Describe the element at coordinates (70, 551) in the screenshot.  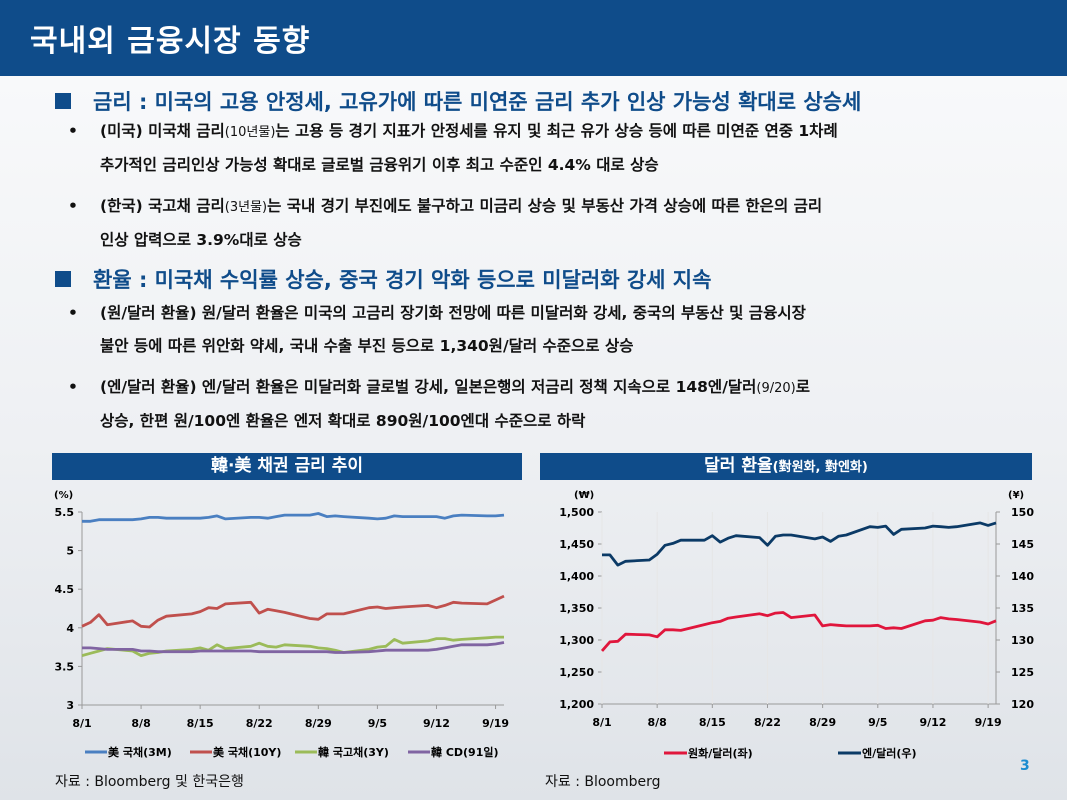
I see `y-tick-label: 5` at that location.